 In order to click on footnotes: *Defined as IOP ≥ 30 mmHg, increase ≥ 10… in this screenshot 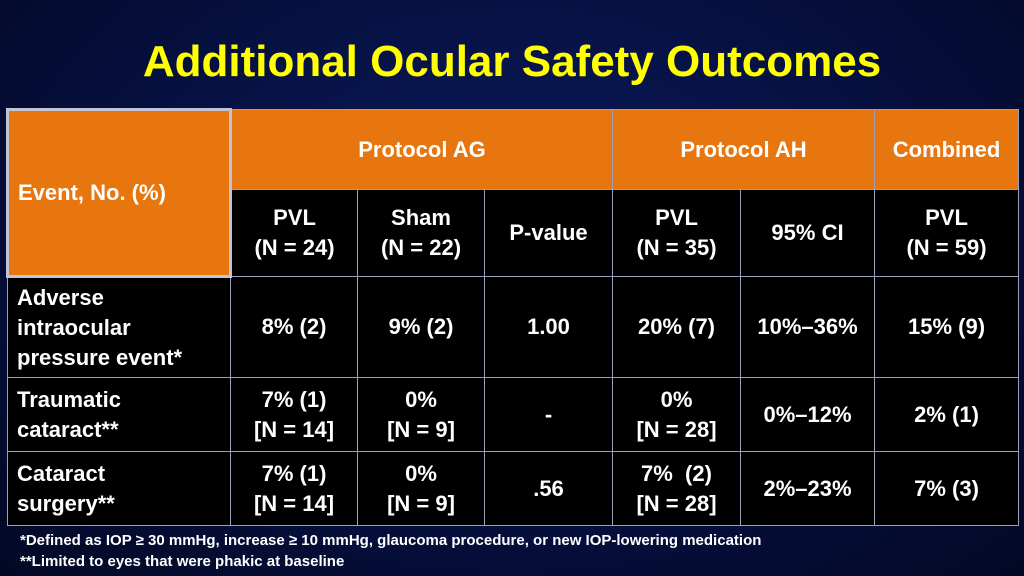, I will do `click(390, 551)`.